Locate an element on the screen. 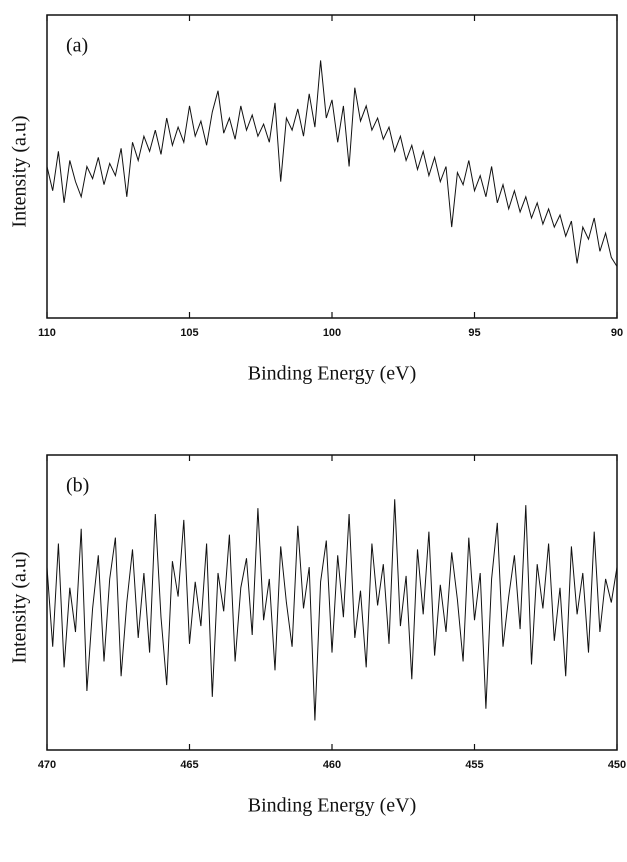 The height and width of the screenshot is (862, 627). x-tick-label: 455 is located at coordinates (474, 765).